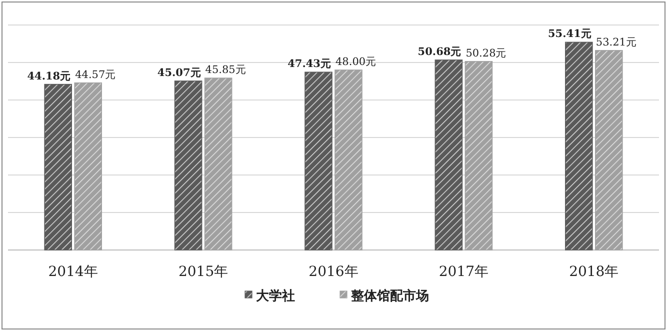 This screenshot has height=331, width=667. Describe the element at coordinates (486, 53) in the screenshot. I see `data-label: 50.28元` at that location.